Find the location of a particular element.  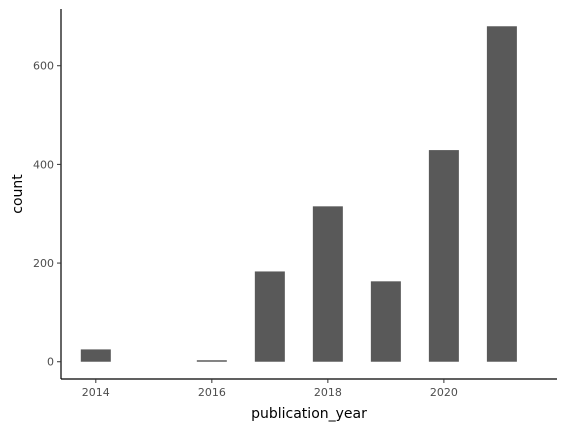

bar-2018 is located at coordinates (327, 284).